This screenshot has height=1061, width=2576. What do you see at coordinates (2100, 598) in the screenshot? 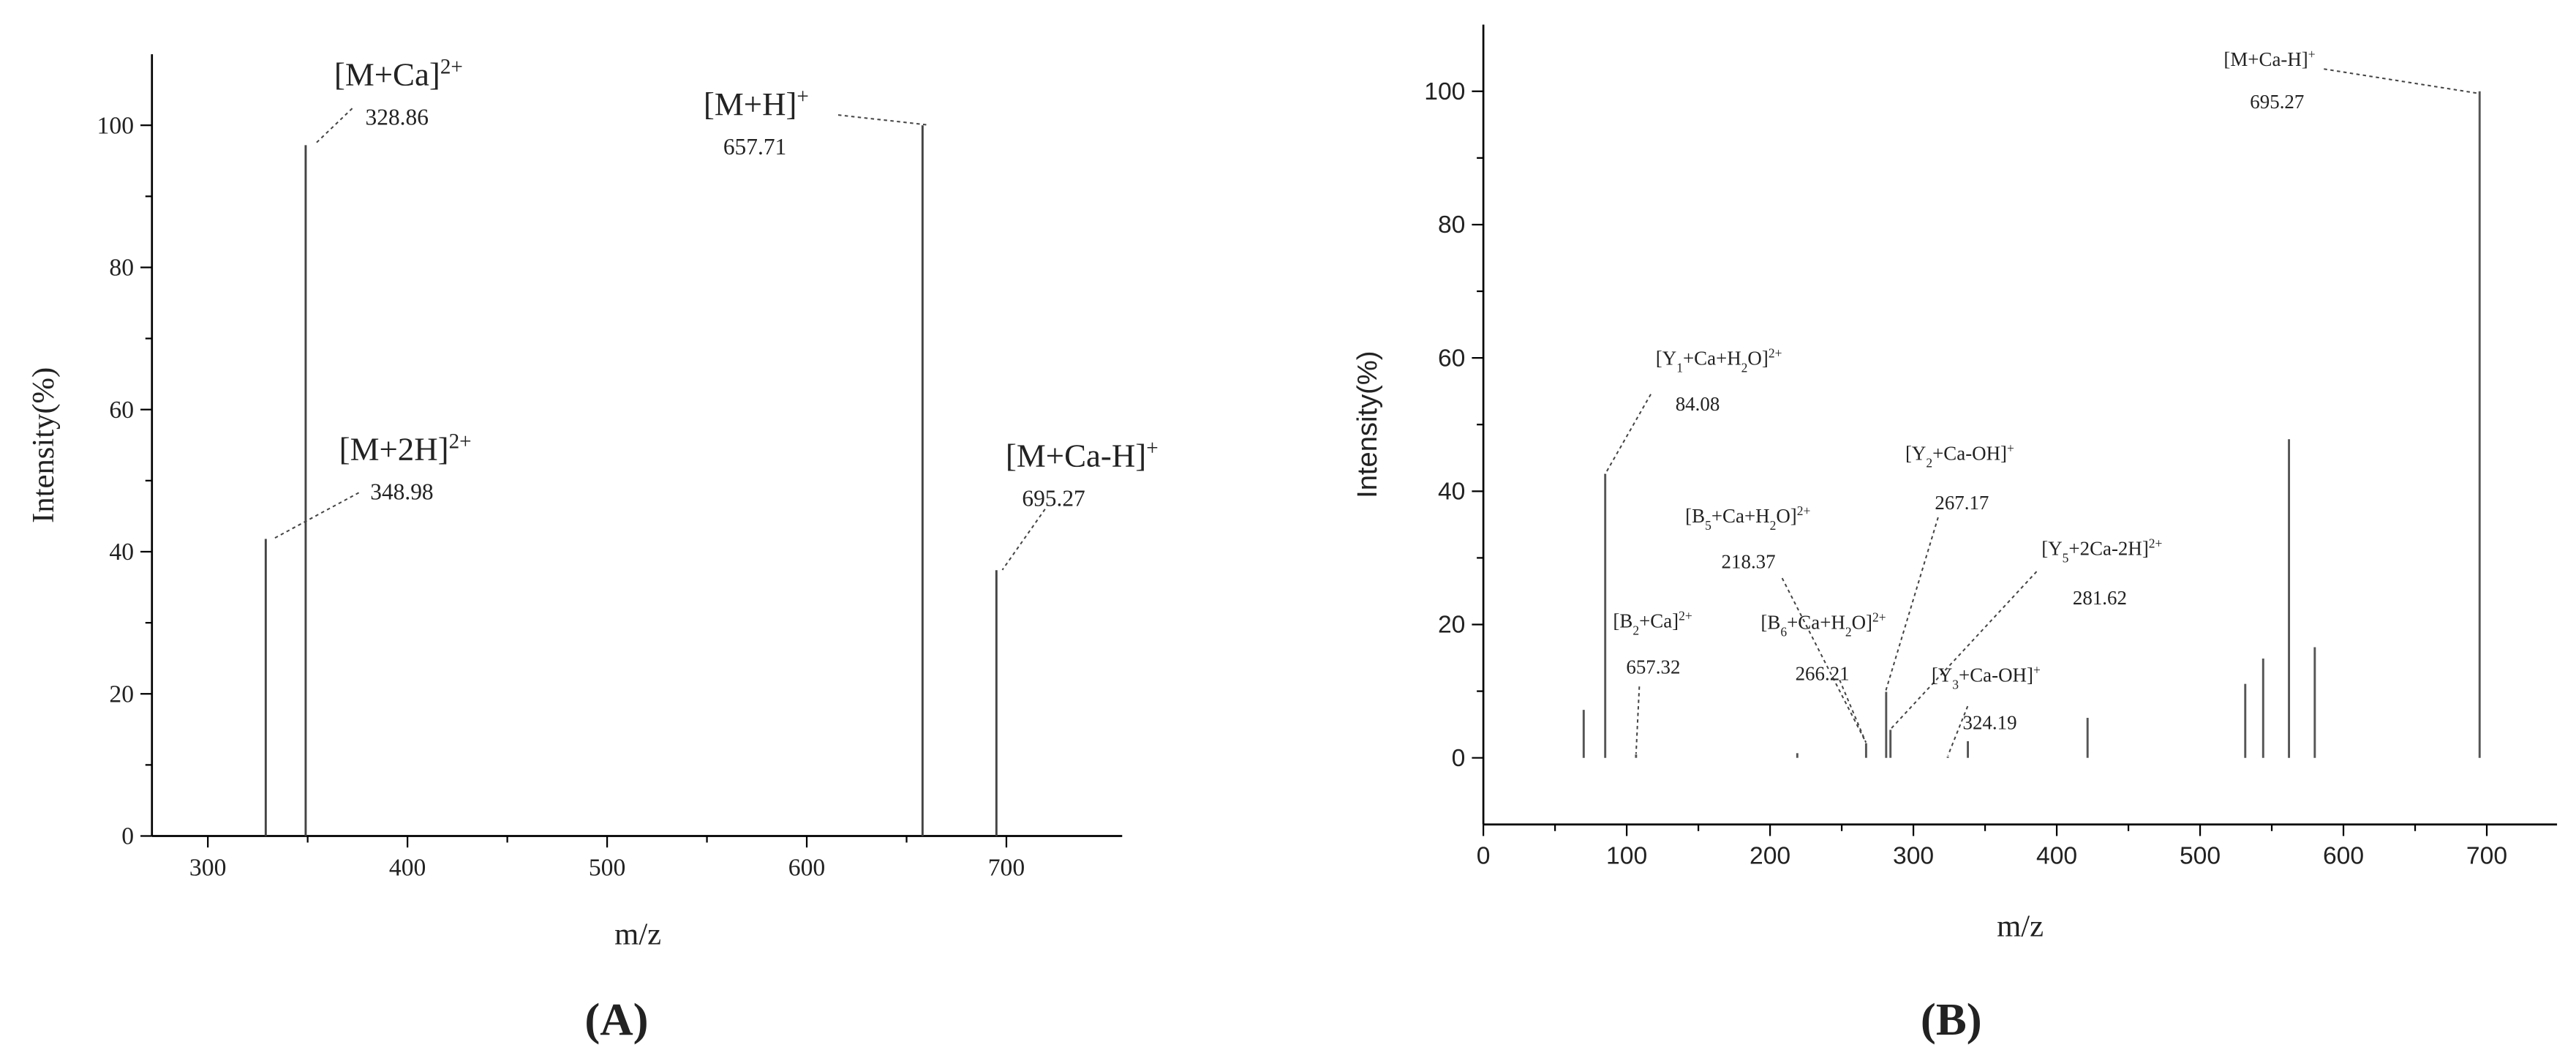
I see `peak-value: 281.62` at bounding box center [2100, 598].